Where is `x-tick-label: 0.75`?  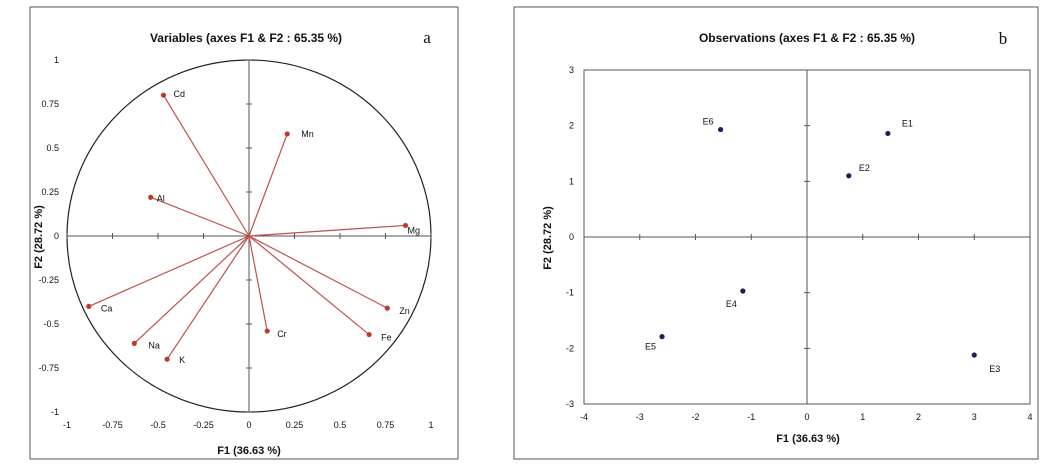
x-tick-label: 0.75 is located at coordinates (386, 425).